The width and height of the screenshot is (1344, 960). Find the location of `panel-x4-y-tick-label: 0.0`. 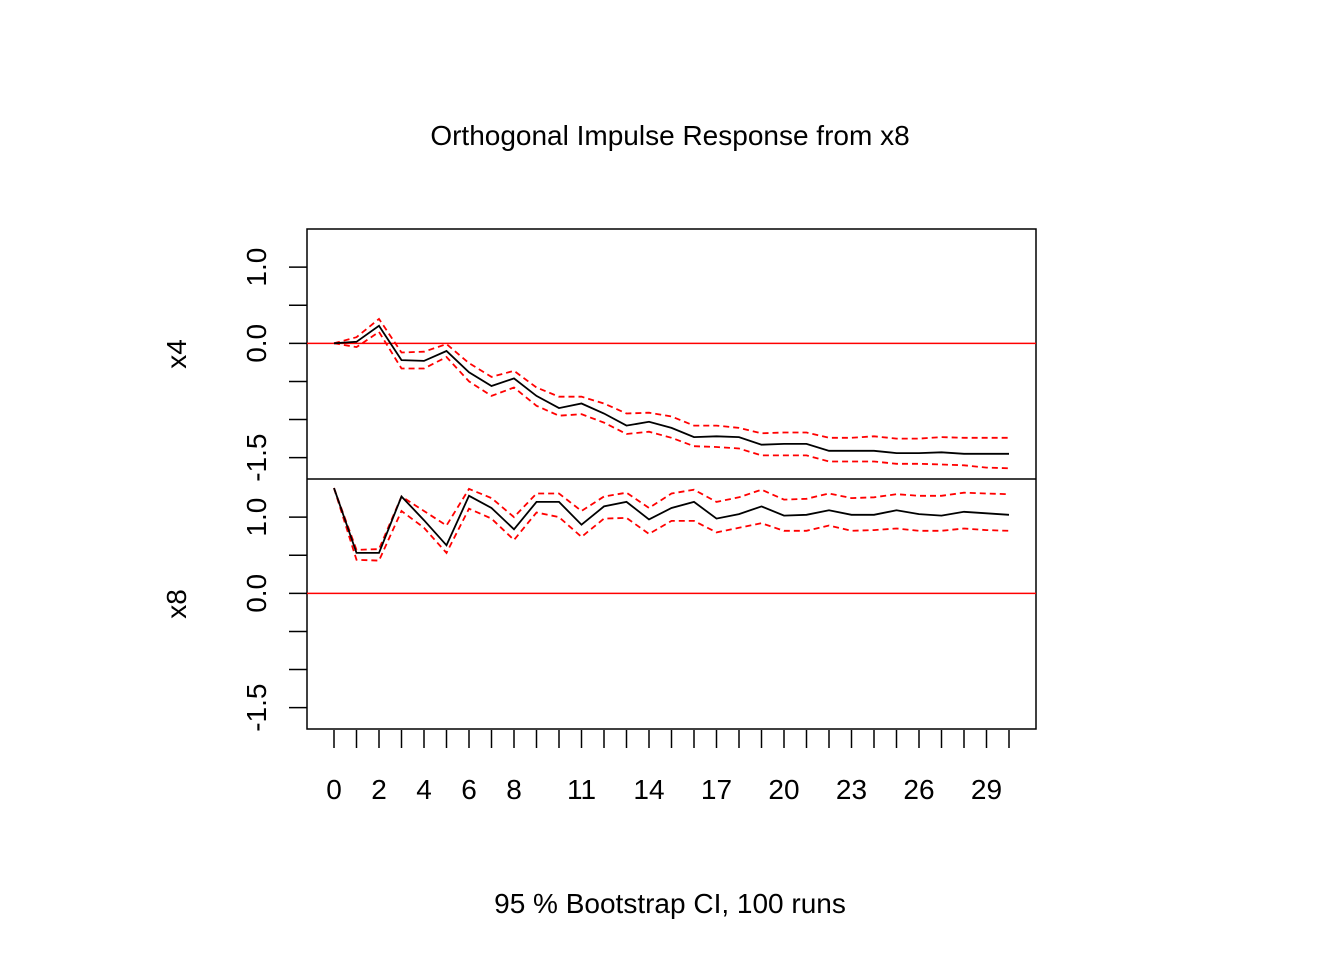

panel-x4-y-tick-label: 0.0 is located at coordinates (256, 343).